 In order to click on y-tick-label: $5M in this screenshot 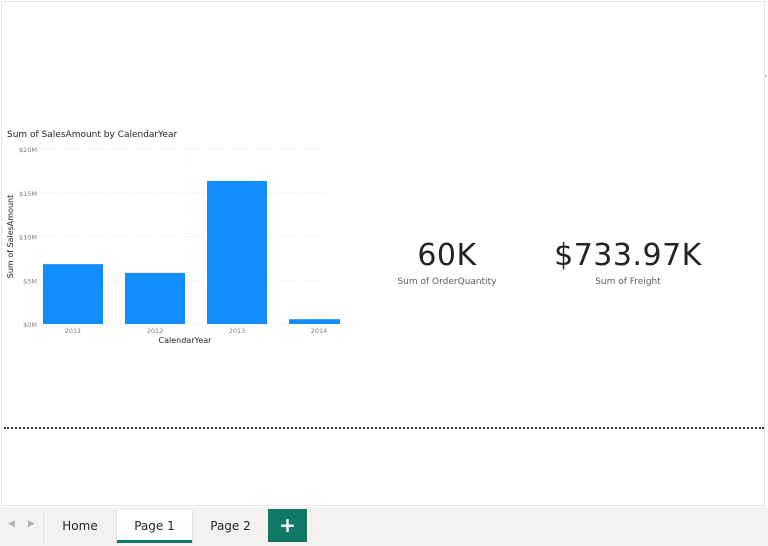, I will do `click(30, 281)`.